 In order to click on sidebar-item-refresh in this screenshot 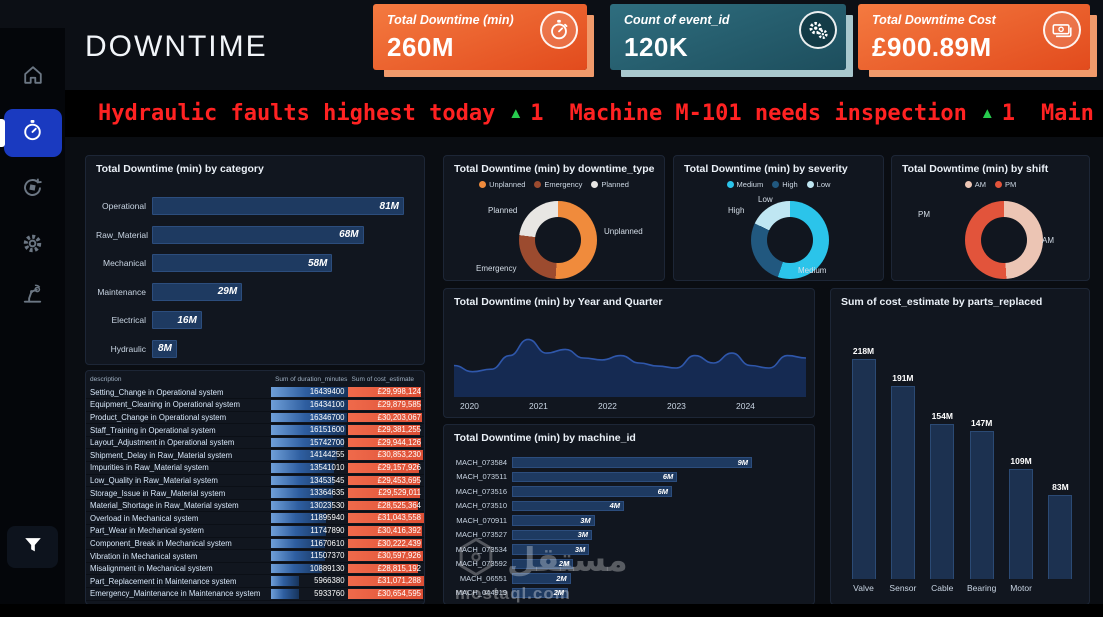, I will do `click(33, 190)`.